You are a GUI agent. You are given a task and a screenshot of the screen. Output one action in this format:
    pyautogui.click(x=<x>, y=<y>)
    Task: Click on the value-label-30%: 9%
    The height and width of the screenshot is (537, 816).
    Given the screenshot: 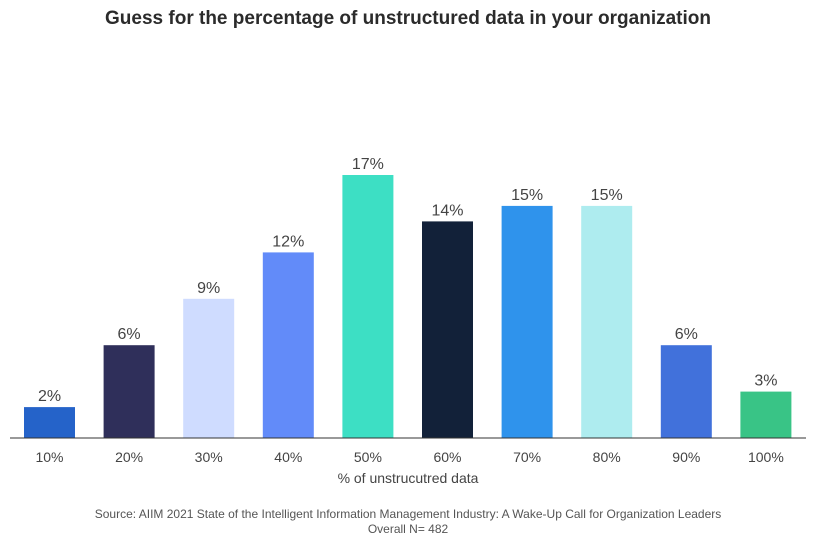 What is the action you would take?
    pyautogui.click(x=208, y=288)
    